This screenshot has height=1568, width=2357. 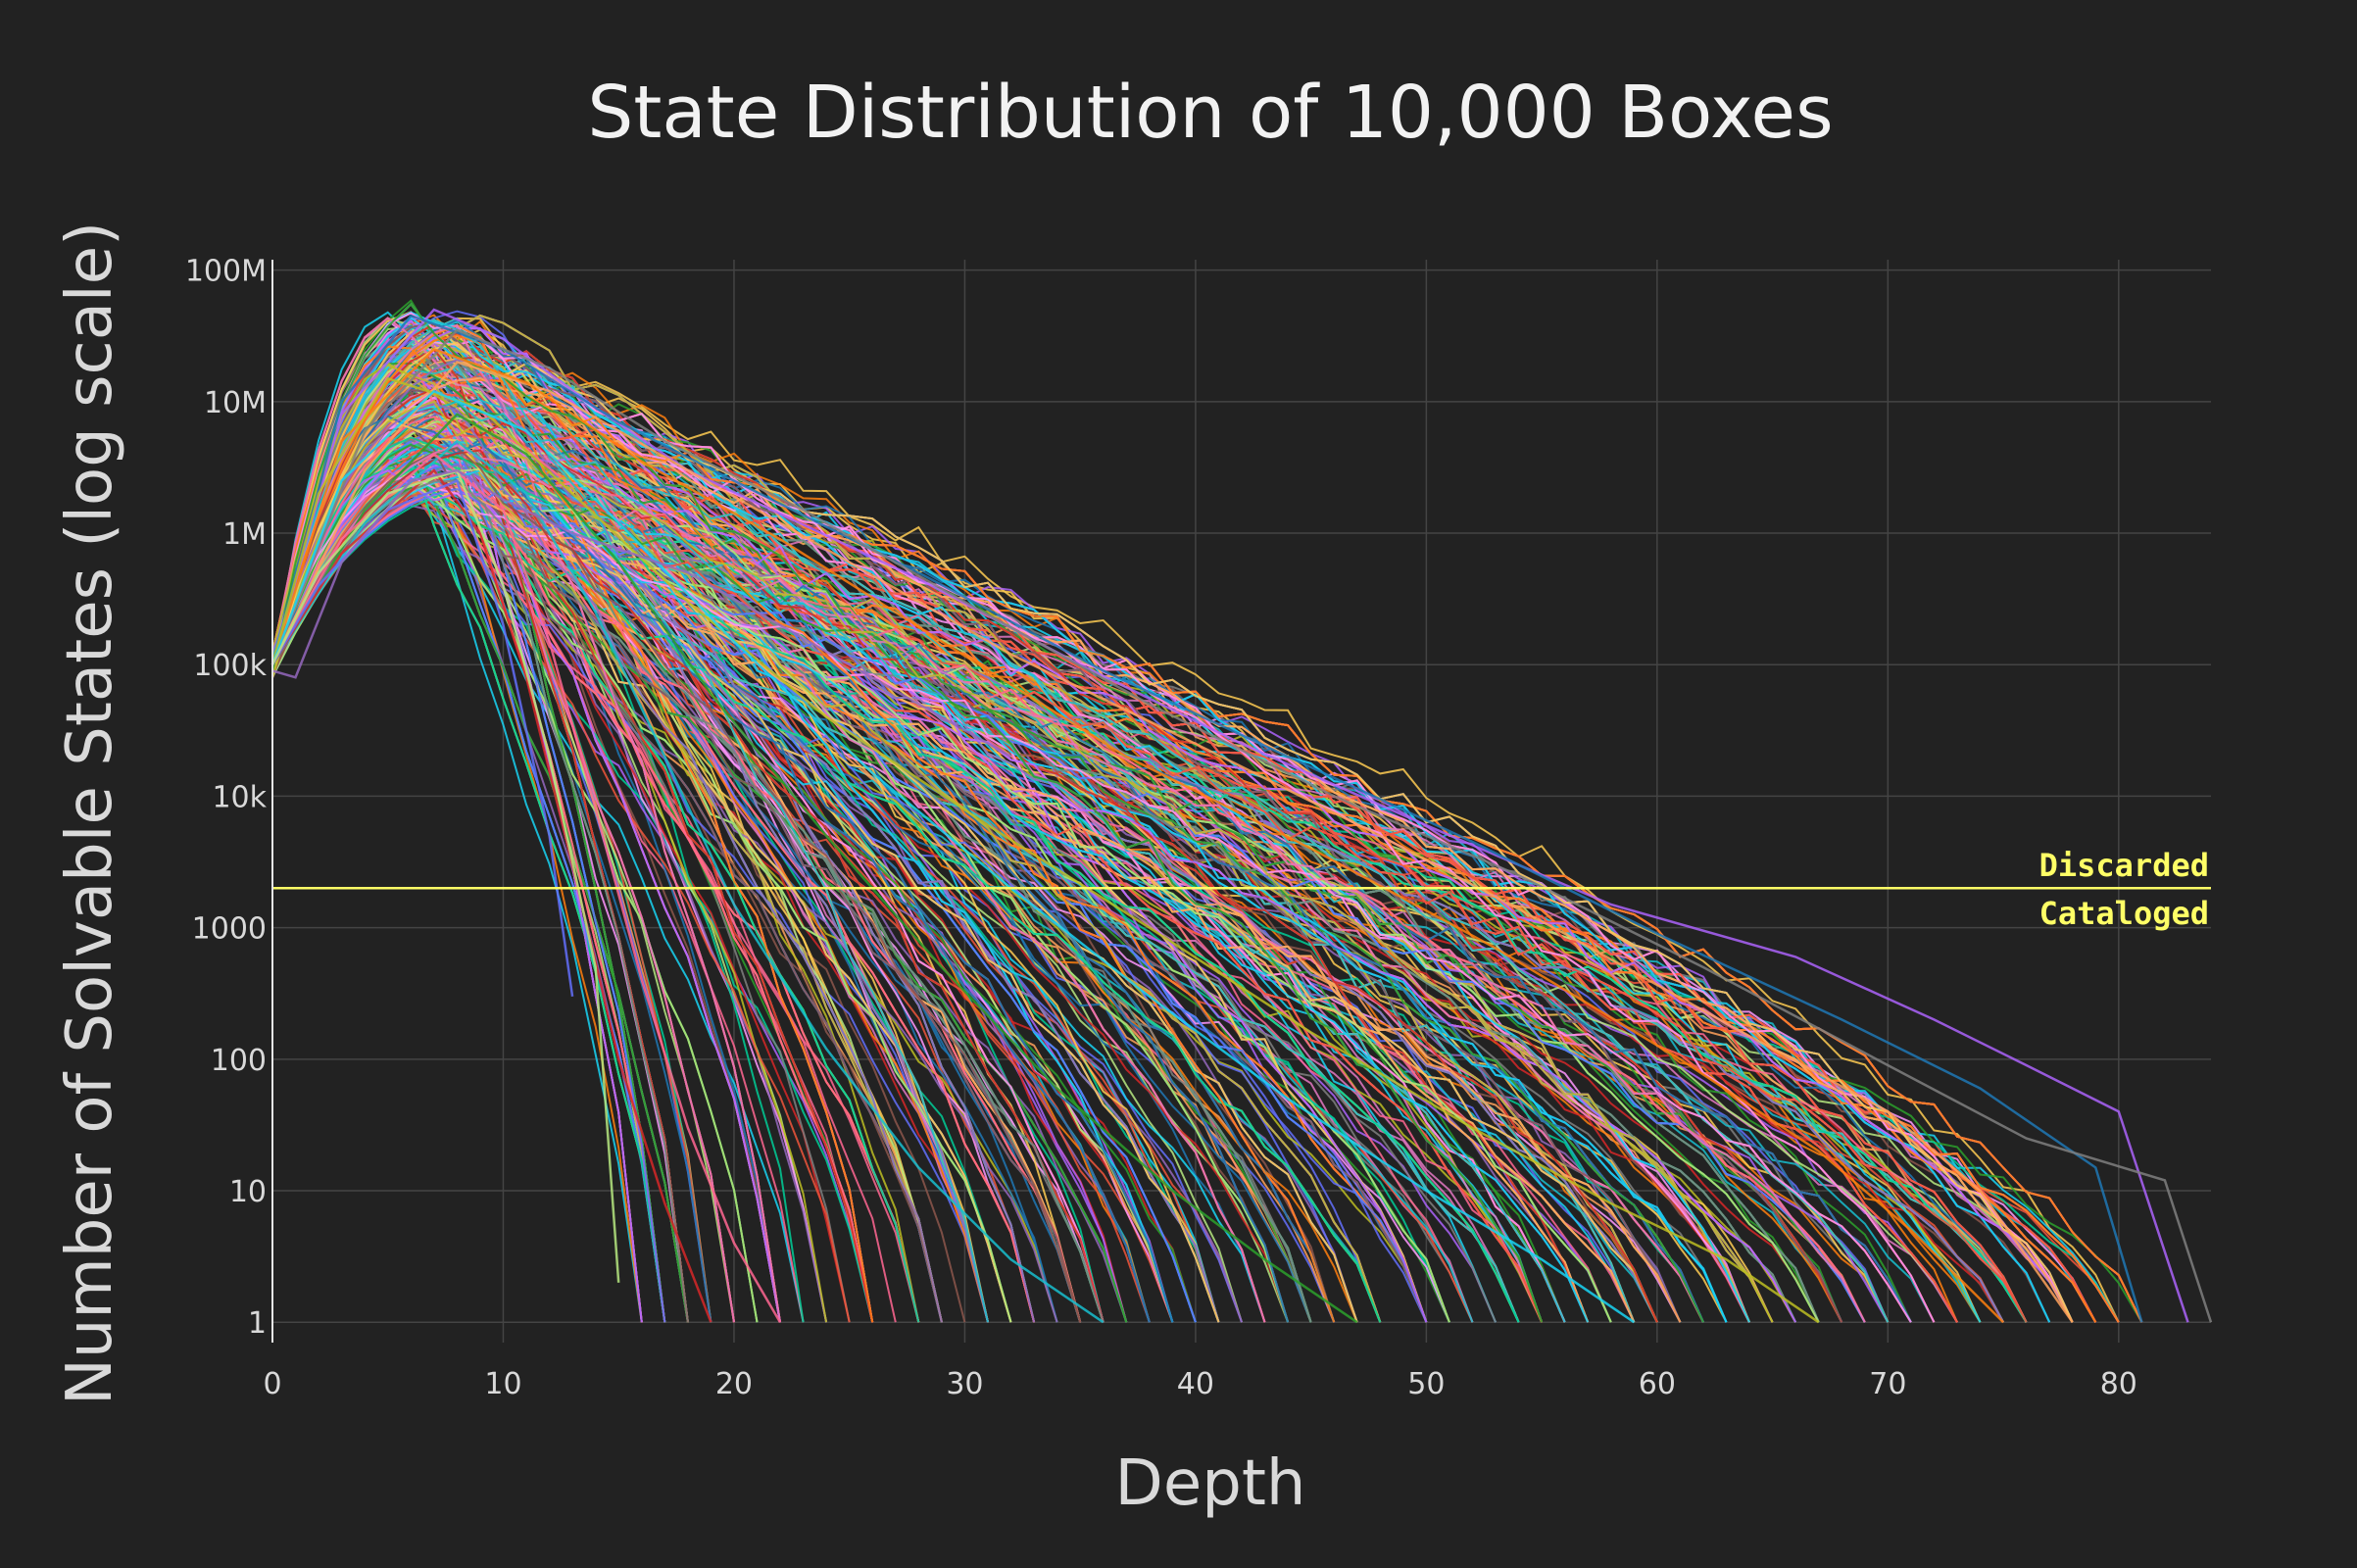 What do you see at coordinates (1210, 1483) in the screenshot?
I see `x-axis-title: Depth` at bounding box center [1210, 1483].